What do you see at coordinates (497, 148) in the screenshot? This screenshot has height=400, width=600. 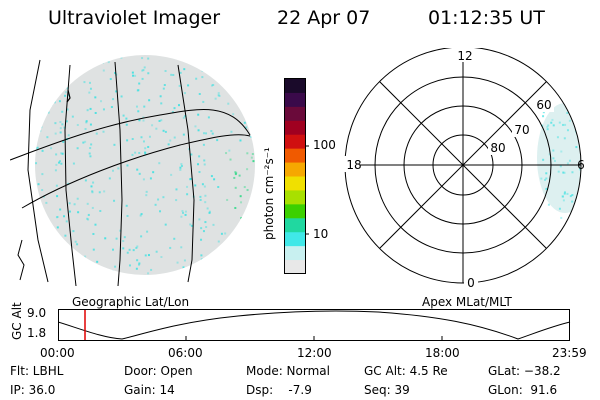 I see `lat-label-80: 80` at bounding box center [497, 148].